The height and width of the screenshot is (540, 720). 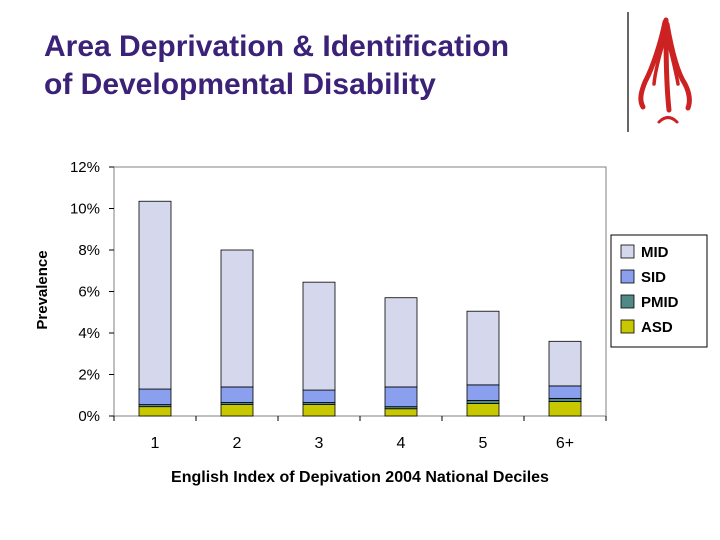 I want to click on legend-label-pmid: PMID, so click(x=660, y=302).